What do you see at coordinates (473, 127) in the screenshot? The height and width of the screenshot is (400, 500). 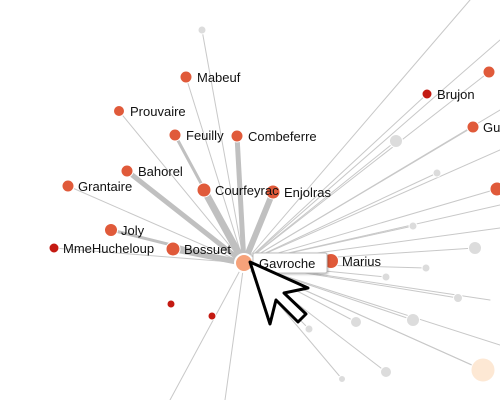 I see `node-gueulemer` at bounding box center [473, 127].